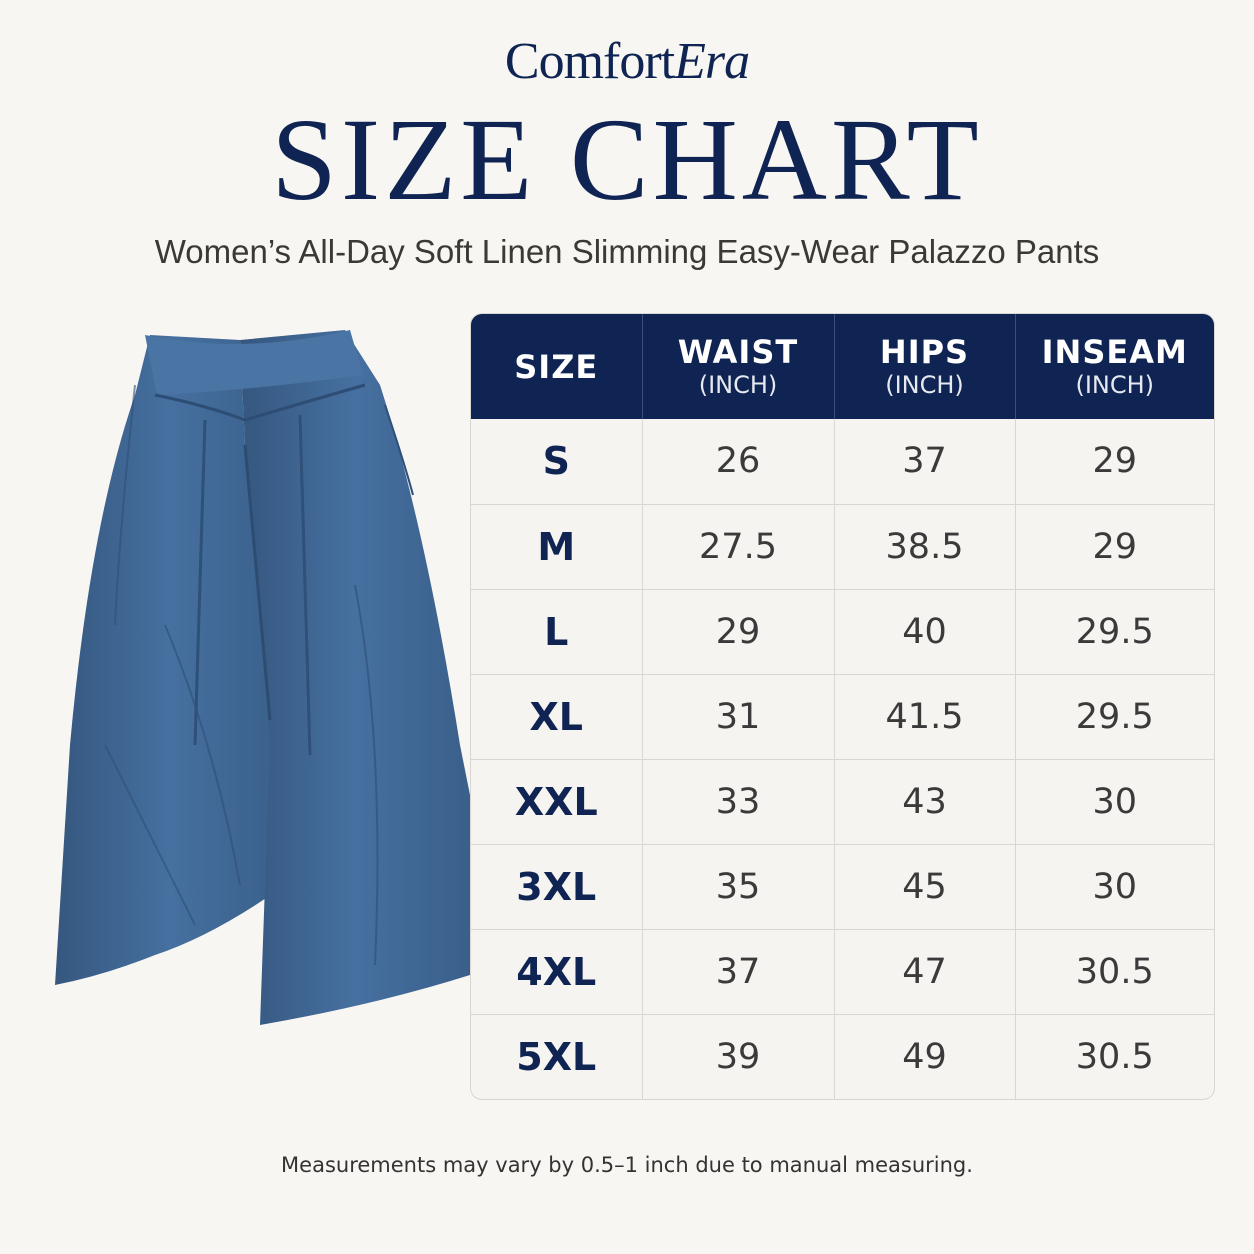  I want to click on hips-cell: 40, so click(925, 631).